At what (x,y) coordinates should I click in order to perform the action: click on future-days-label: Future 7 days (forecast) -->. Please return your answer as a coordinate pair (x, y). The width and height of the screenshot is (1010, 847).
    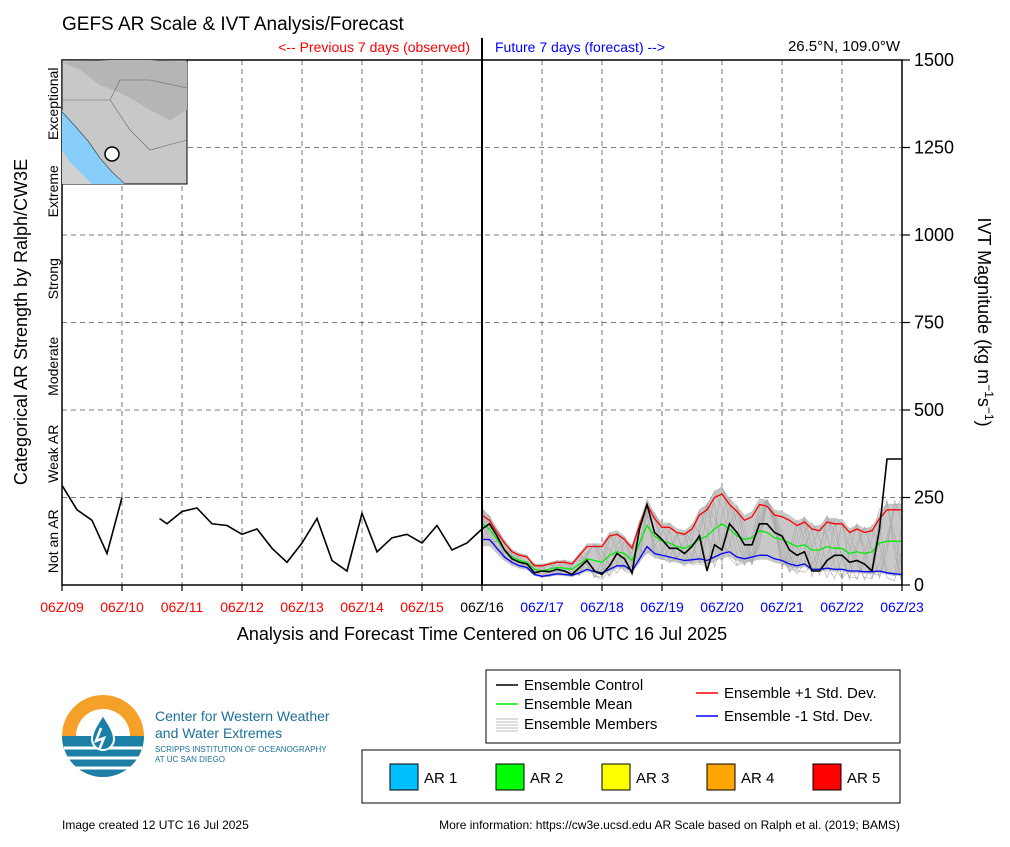
    Looking at the image, I should click on (580, 47).